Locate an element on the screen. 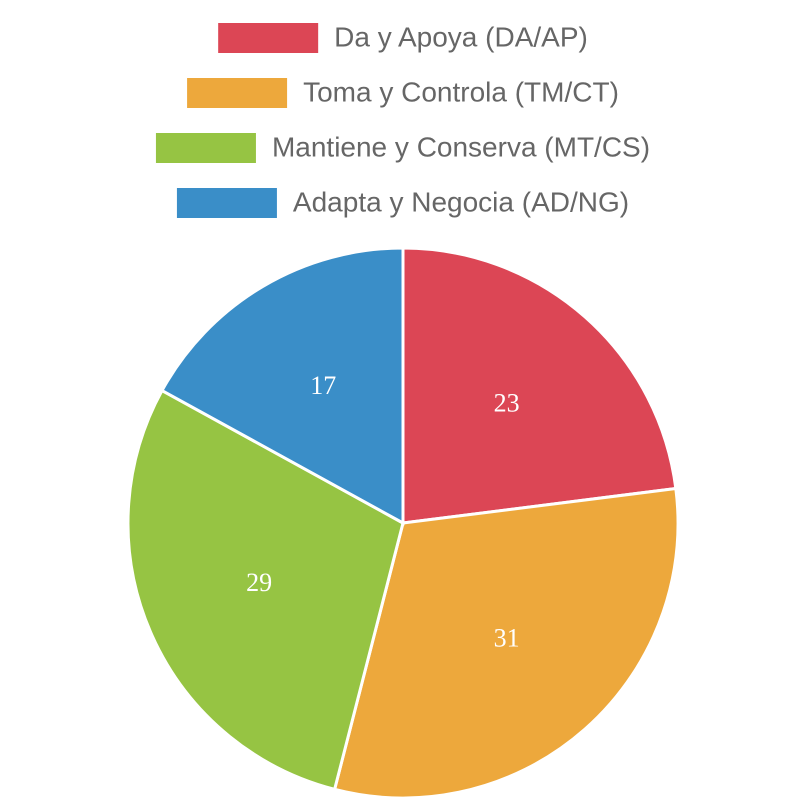  value-label: 29 is located at coordinates (259, 582).